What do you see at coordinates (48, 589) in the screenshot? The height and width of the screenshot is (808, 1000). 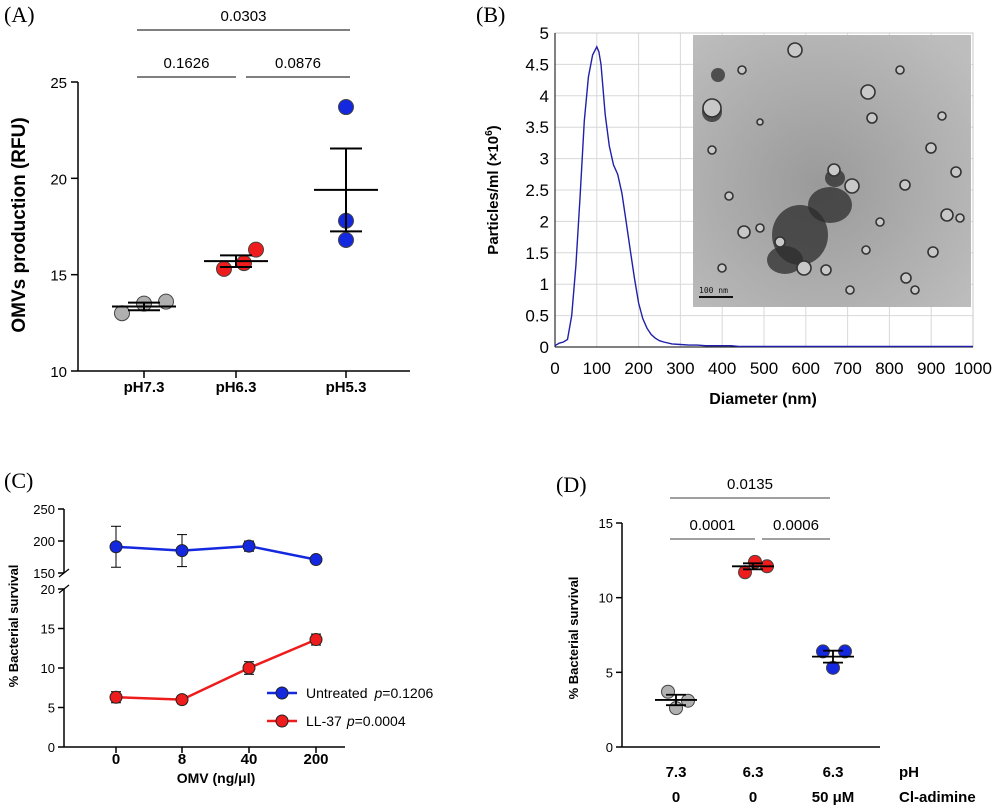 I see `panel-c-y-tick-label: 20` at bounding box center [48, 589].